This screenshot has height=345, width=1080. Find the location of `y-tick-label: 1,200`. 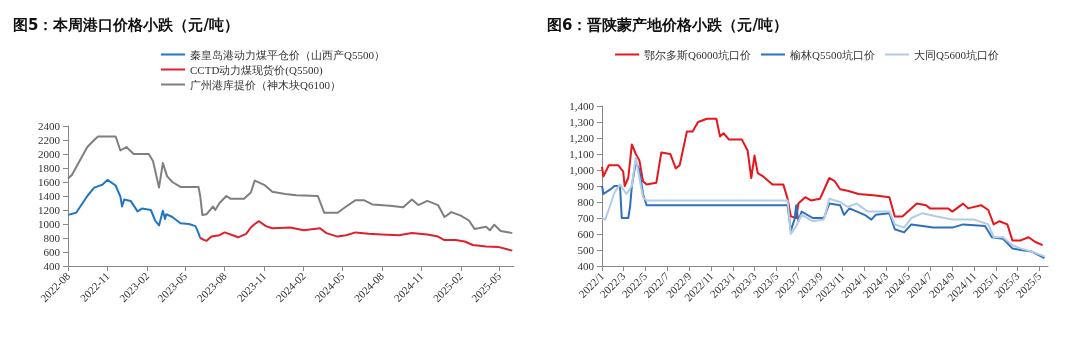

y-tick-label: 1,200 is located at coordinates (582, 138).